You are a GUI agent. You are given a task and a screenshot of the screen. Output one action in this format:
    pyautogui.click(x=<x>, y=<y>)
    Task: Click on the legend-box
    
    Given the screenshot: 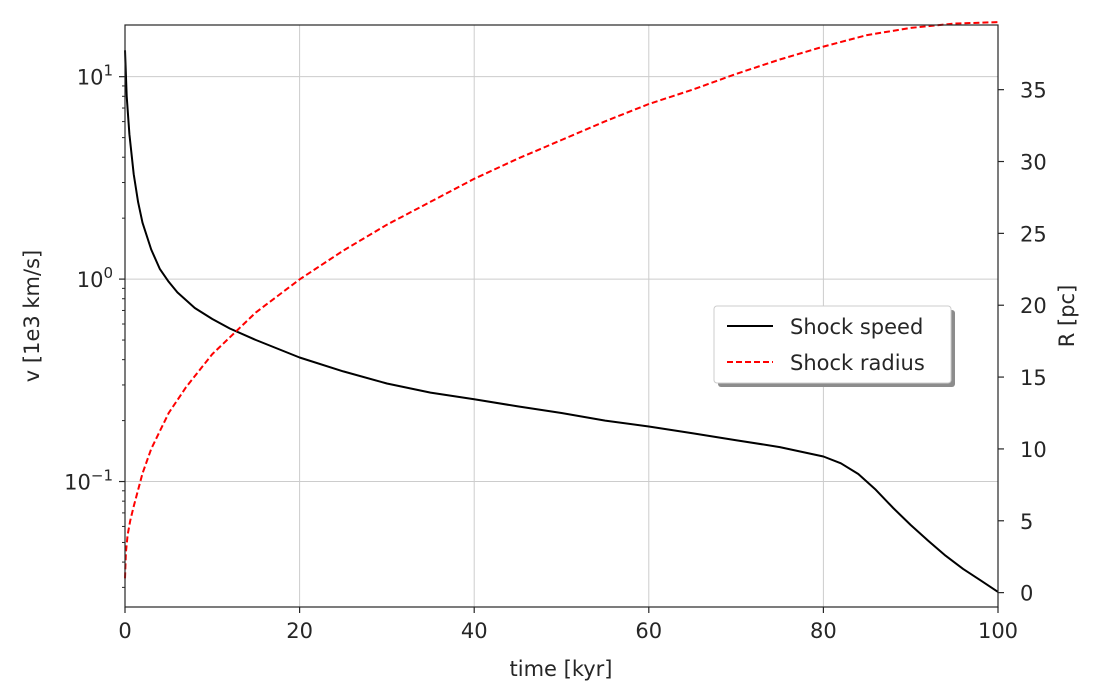 What is the action you would take?
    pyautogui.click(x=832, y=344)
    